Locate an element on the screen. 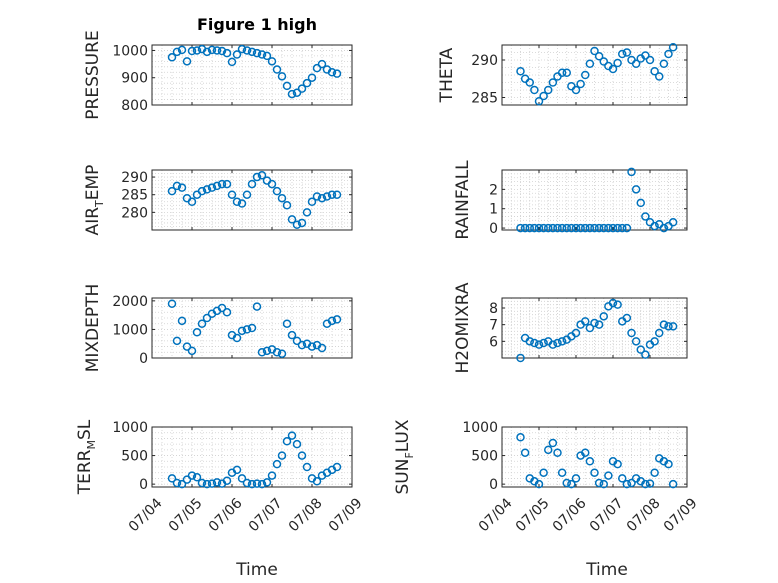  y-tick-label: 6 is located at coordinates (493, 342).